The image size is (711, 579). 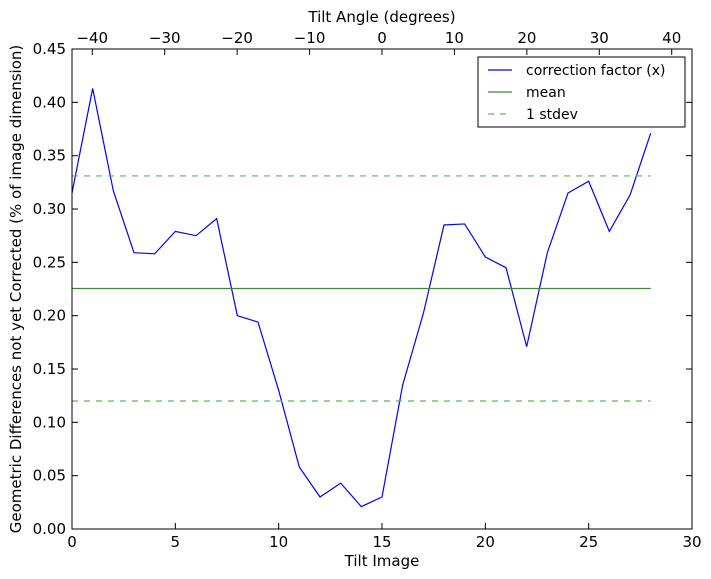 I want to click on y-tick-label: 0.30, so click(x=49, y=209).